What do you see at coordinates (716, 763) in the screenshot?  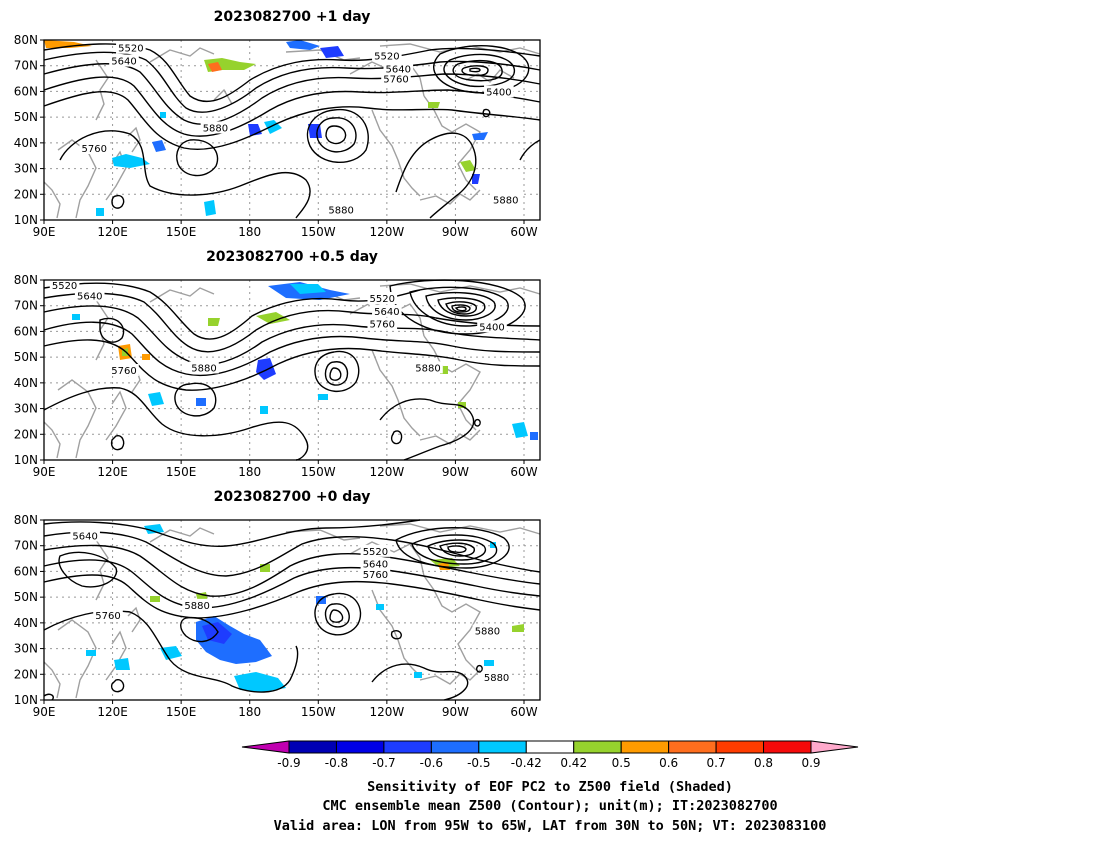 I see `colorbar-tick-label: 0.7` at bounding box center [716, 763].